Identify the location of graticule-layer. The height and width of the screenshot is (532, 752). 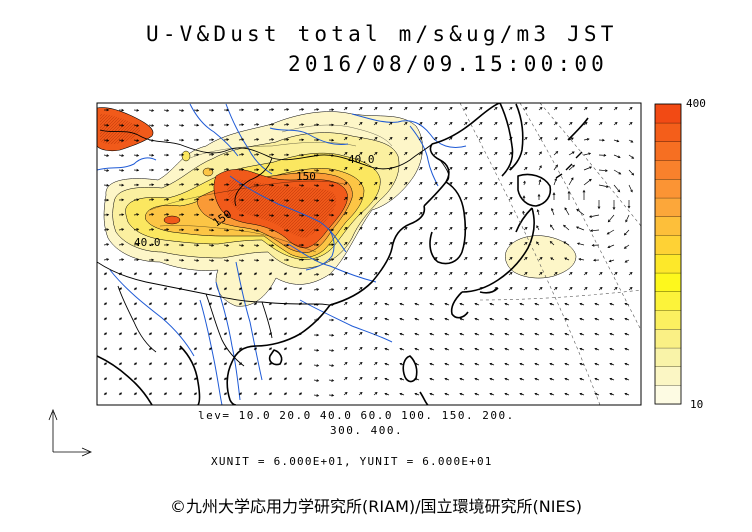
(550, 254).